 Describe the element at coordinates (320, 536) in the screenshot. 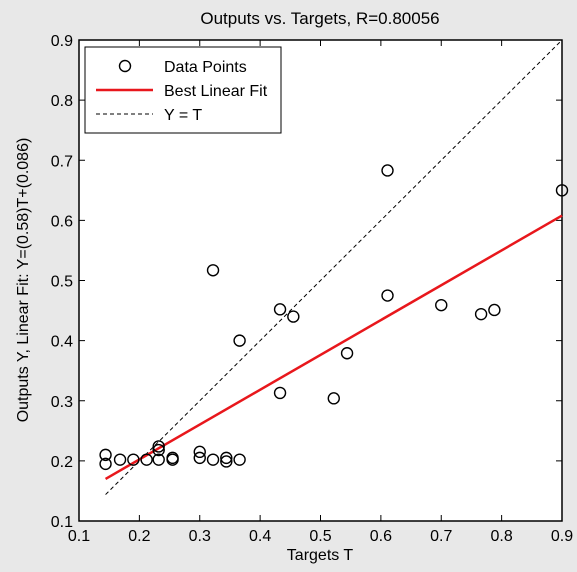

I see `x-tick-label: 0.5` at that location.